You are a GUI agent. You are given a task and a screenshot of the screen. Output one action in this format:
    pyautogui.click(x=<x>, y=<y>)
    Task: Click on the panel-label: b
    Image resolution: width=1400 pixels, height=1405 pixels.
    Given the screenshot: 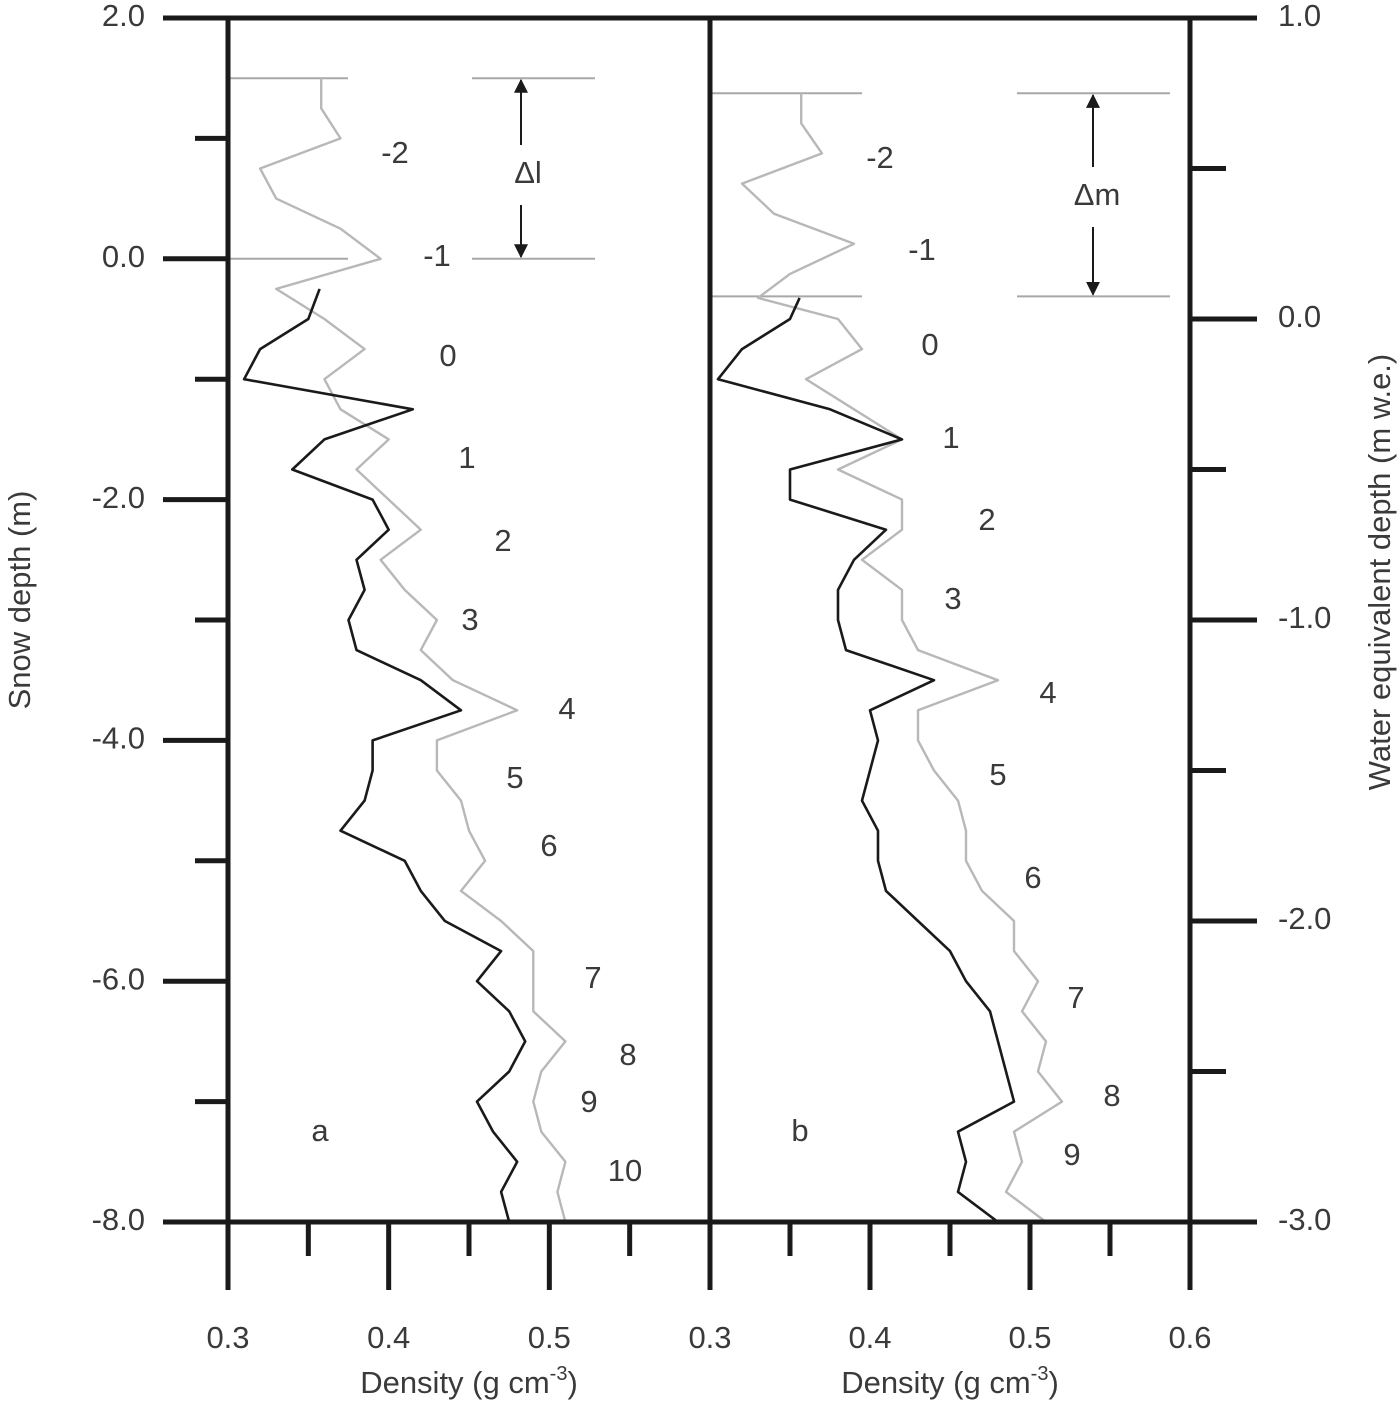 What is the action you would take?
    pyautogui.click(x=799, y=1130)
    